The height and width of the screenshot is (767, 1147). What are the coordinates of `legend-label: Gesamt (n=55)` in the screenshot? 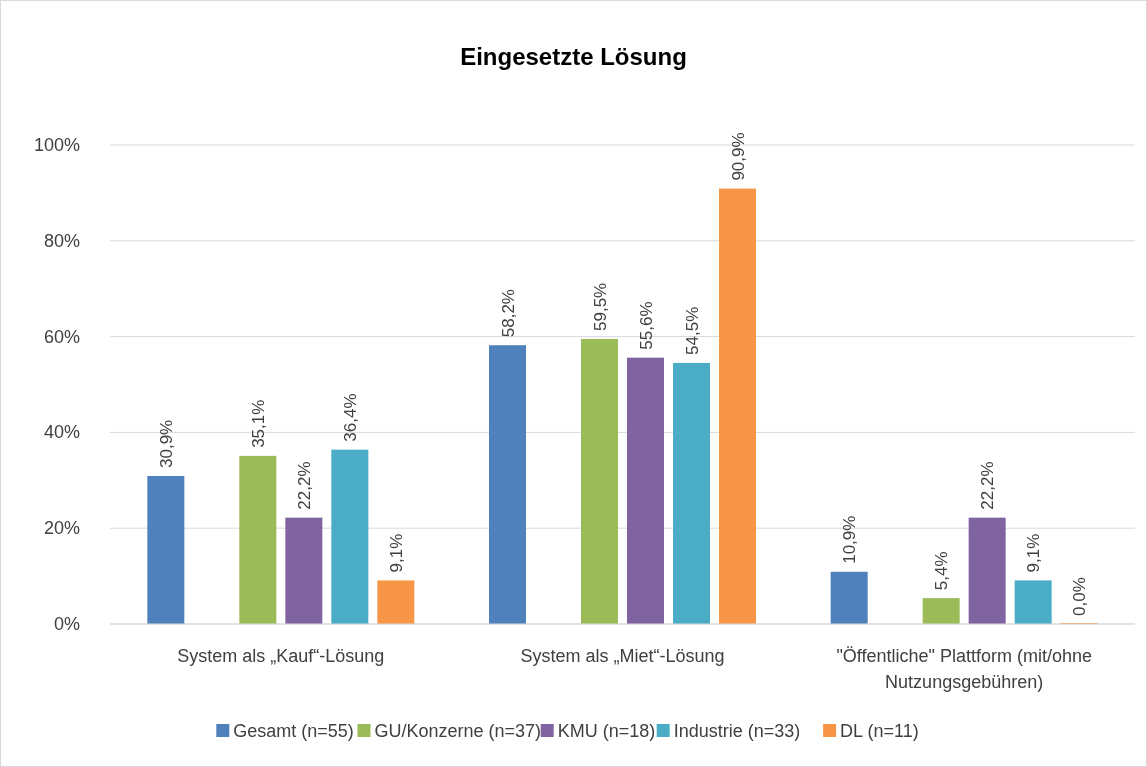 It's located at (293, 731).